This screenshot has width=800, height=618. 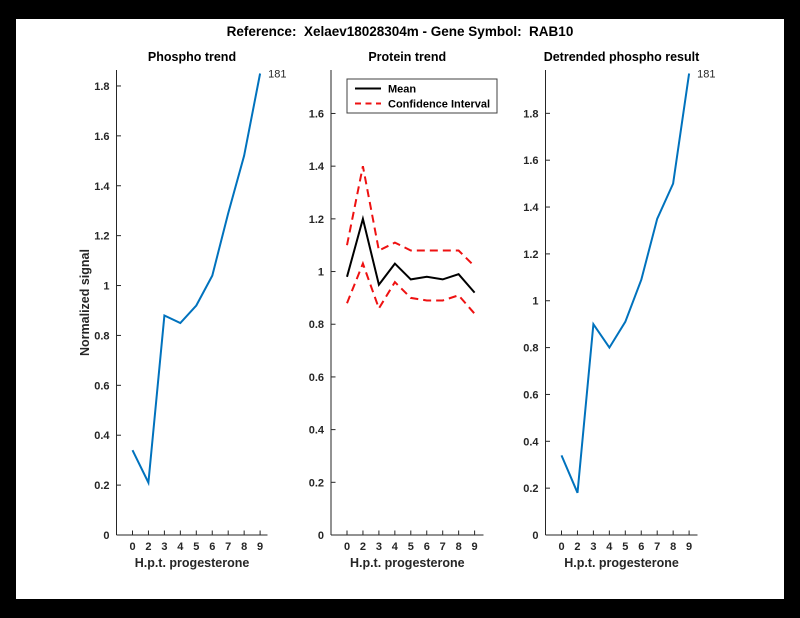 I want to click on y-axis: 0 0.2 0.4 0.6 0.8 1 1.2 1.4 1.6, so click(x=322, y=325).